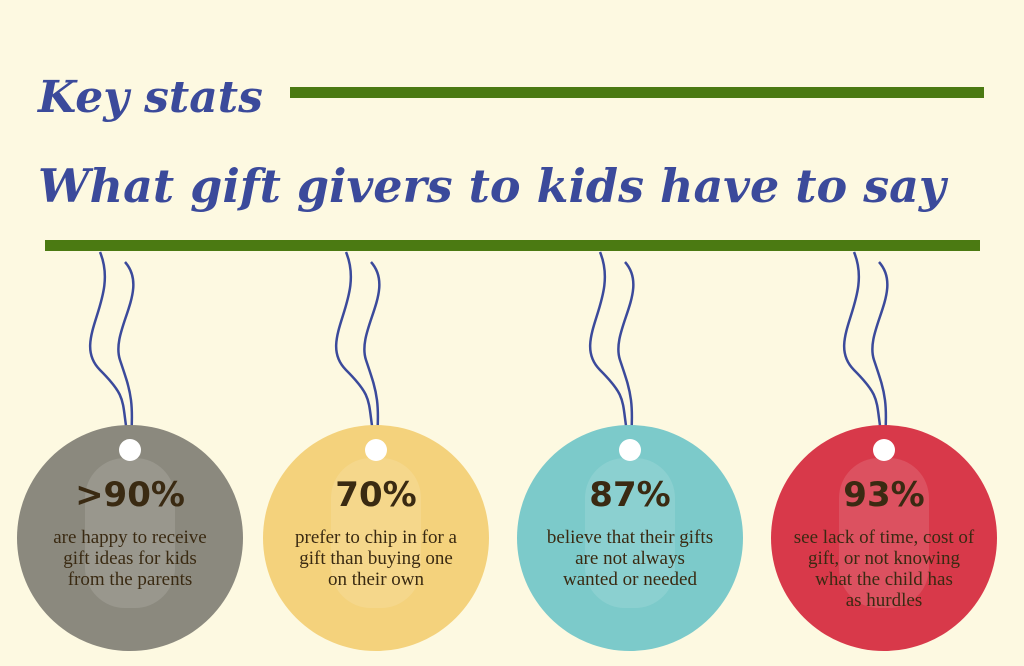  I want to click on stat-value: >90%, so click(130, 495).